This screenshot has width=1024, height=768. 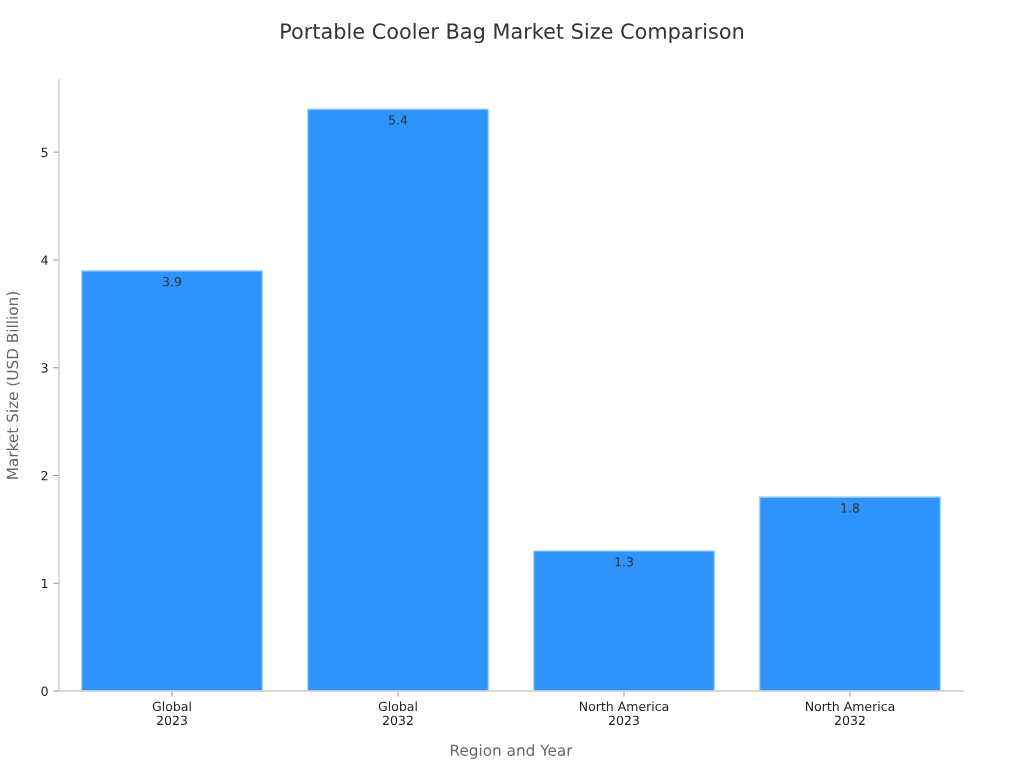 What do you see at coordinates (44, 691) in the screenshot?
I see `y-tick-label: 0` at bounding box center [44, 691].